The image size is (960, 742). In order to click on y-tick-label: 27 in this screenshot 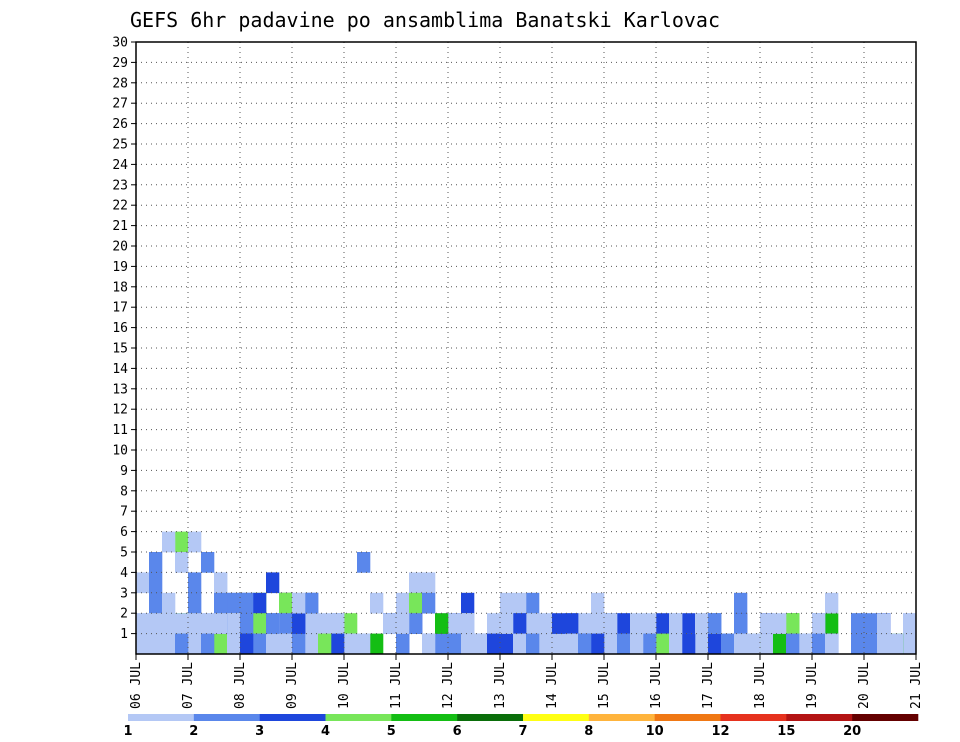, I will do `click(120, 104)`.